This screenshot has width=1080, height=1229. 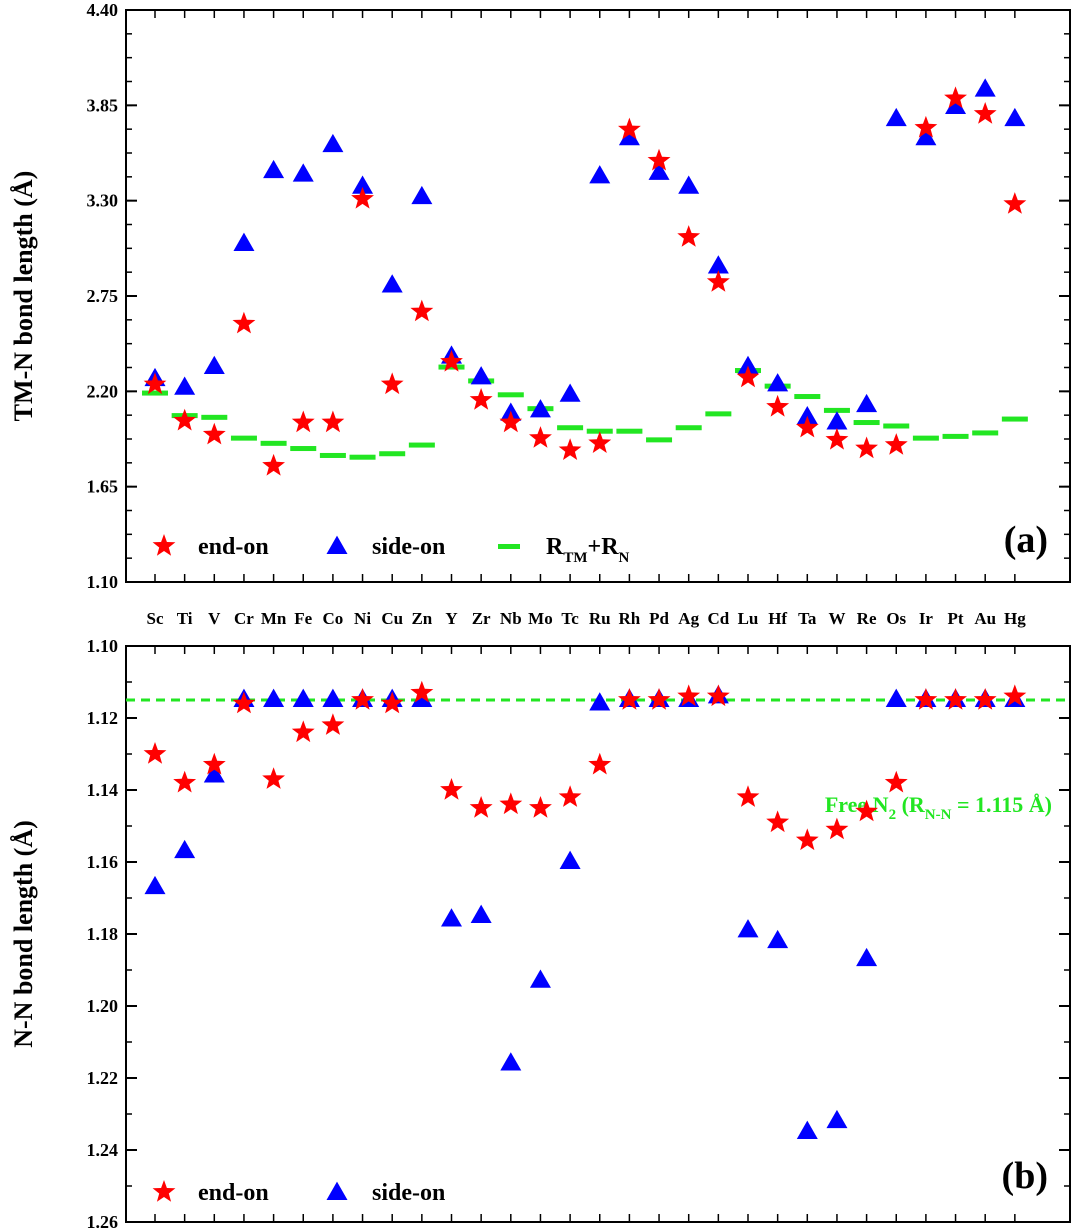 What do you see at coordinates (938, 815) in the screenshot?
I see `free-n2-label-rest-sub: N-N` at bounding box center [938, 815].